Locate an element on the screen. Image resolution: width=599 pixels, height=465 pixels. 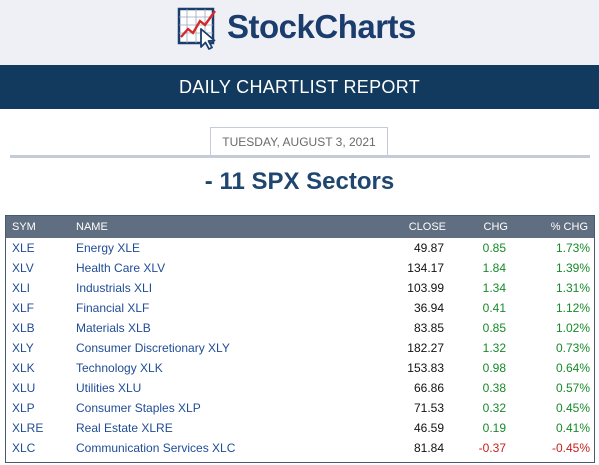
close-value: 36.94 is located at coordinates (428, 308).